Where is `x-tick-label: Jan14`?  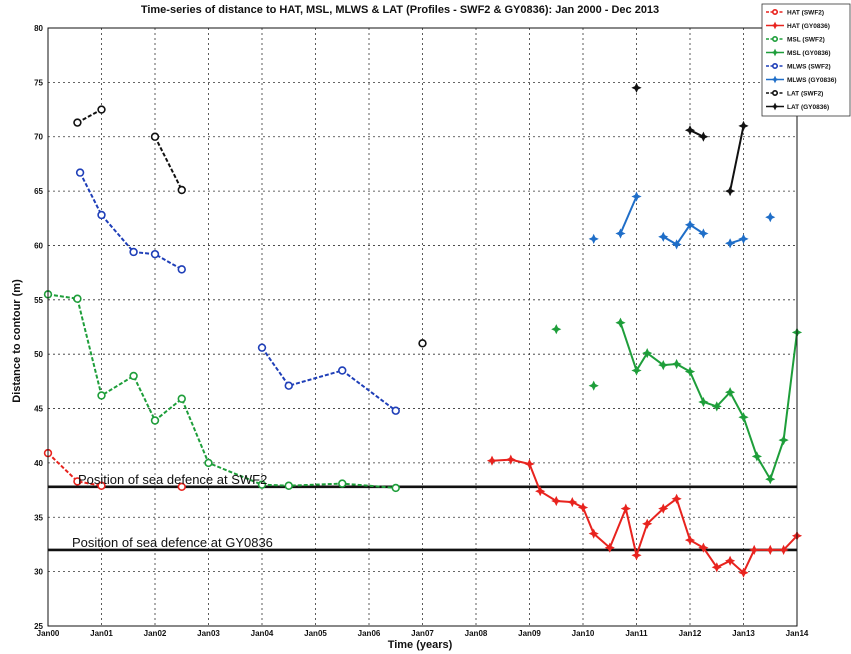
x-tick-label: Jan14 is located at coordinates (797, 633).